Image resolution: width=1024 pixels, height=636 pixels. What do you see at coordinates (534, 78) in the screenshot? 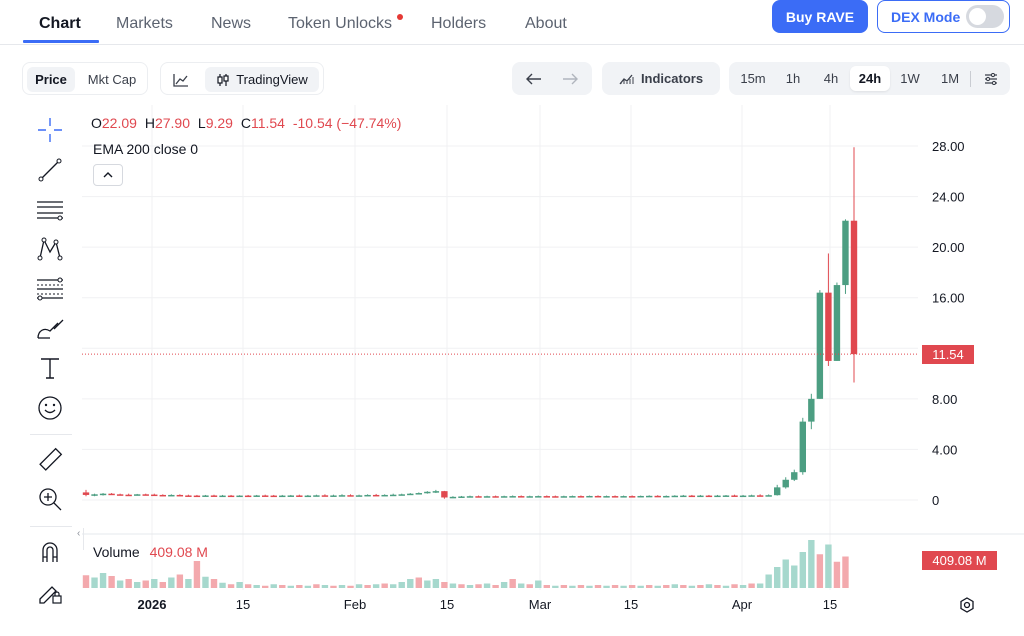
I see `back-arrow-icon` at bounding box center [534, 78].